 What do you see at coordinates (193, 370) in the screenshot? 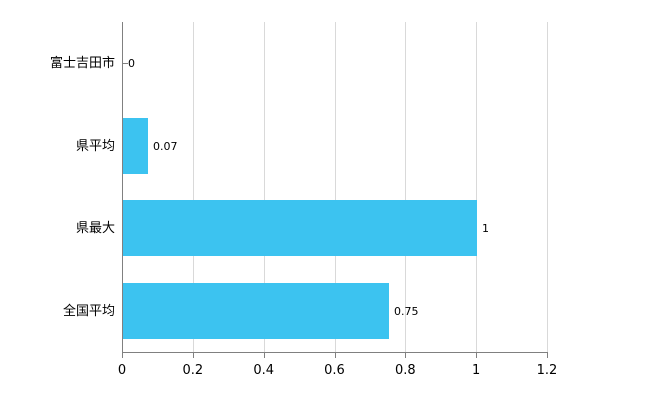
I see `x-axis-tick-label: 0.2` at bounding box center [193, 370].